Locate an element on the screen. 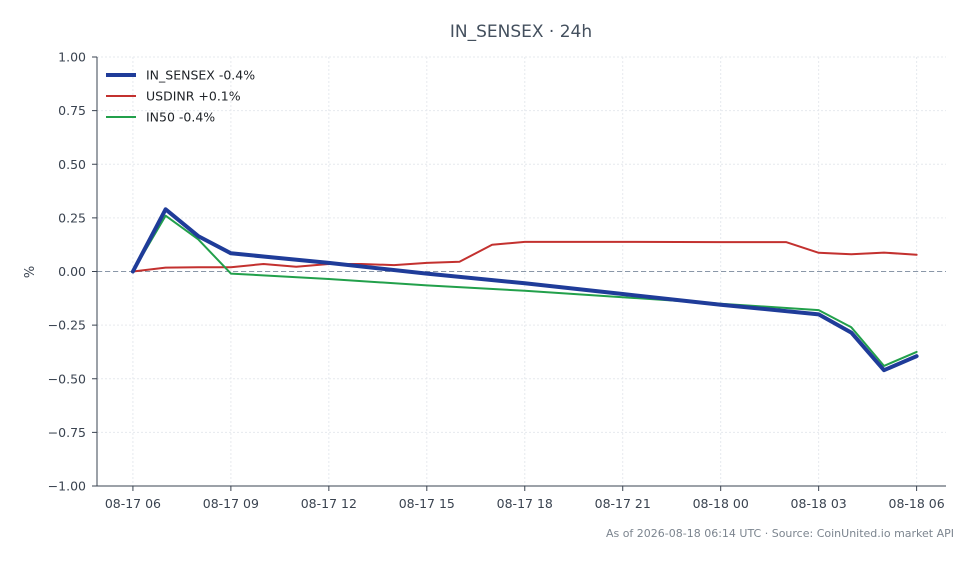 Image resolution: width=978 pixels, height=564 pixels. legend-label-1: USDINR +0.1% is located at coordinates (193, 96).